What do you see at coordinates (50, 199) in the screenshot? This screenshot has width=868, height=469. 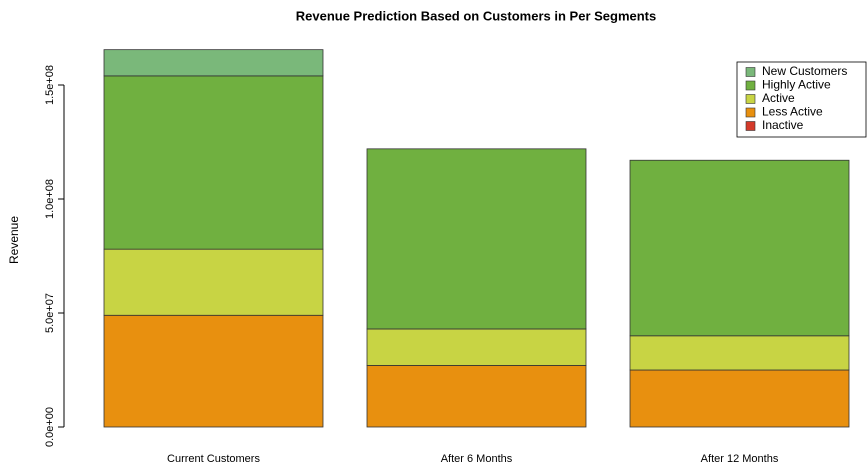 I see `y-tick-label: 1.0e+08` at bounding box center [50, 199].